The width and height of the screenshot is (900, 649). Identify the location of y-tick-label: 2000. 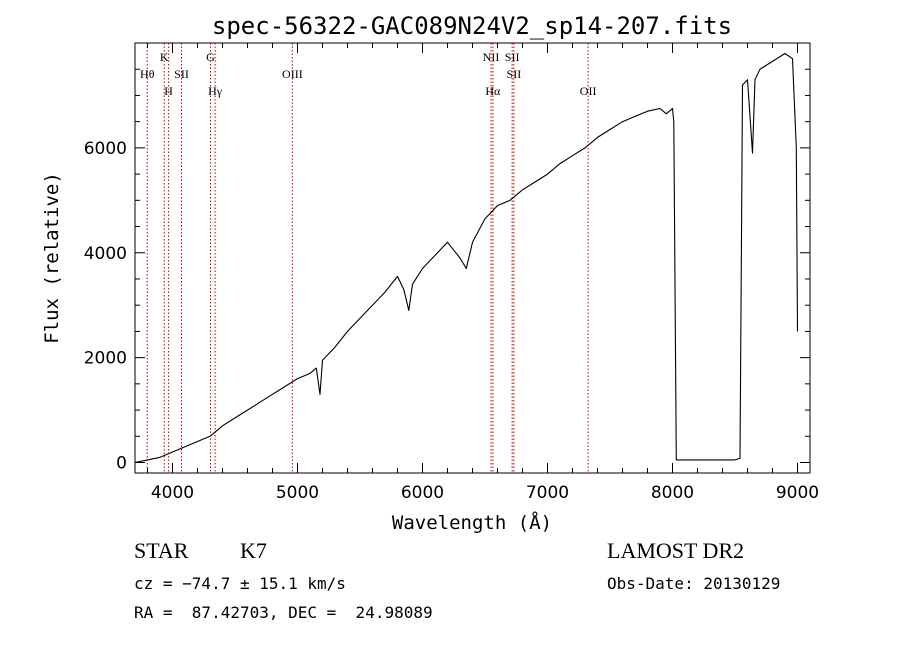
(105, 359).